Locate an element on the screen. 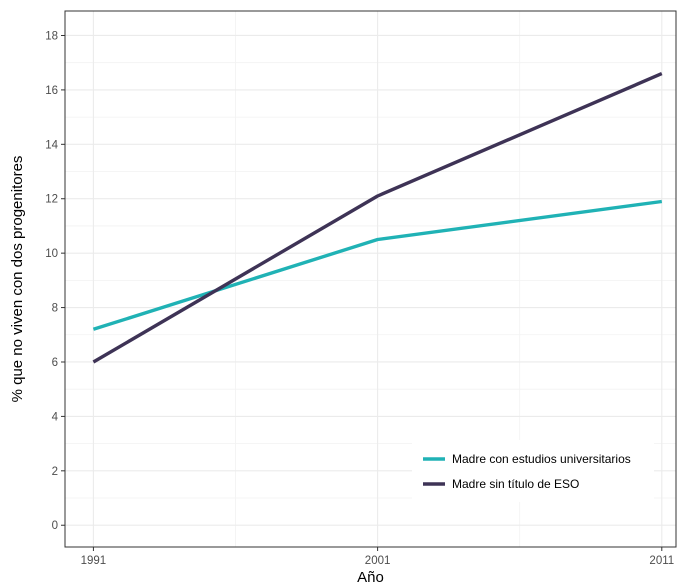  y-tick-label: 4 is located at coordinates (55, 417).